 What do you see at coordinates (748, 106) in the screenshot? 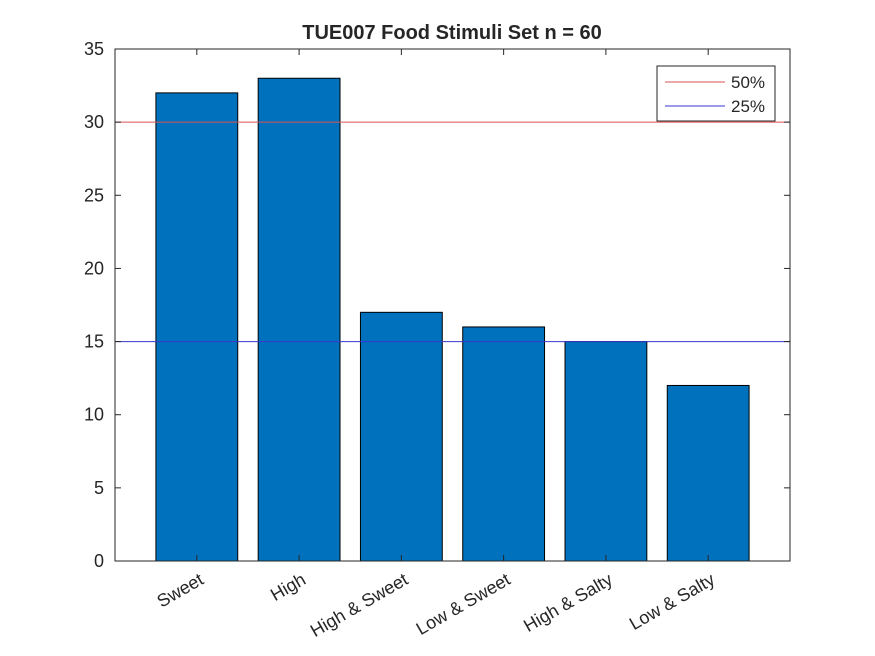
I see `legend-label: 25%` at bounding box center [748, 106].